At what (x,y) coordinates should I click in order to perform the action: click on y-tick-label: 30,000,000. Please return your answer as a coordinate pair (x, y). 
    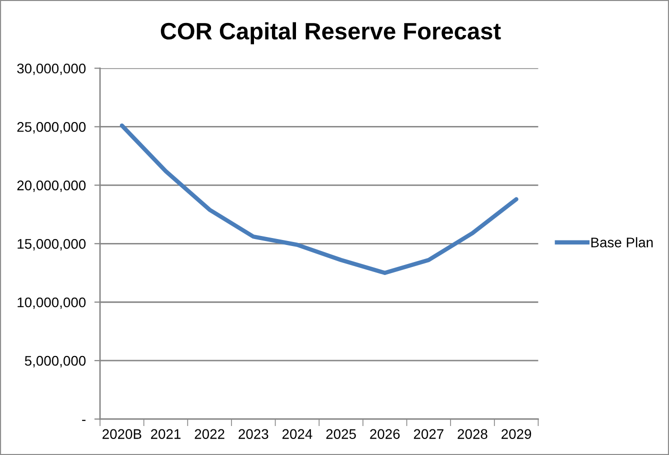
    Looking at the image, I should click on (51, 70).